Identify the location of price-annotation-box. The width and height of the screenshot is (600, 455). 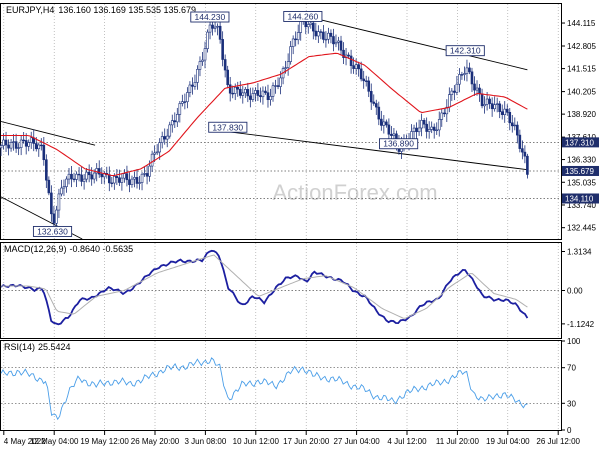
(465, 51).